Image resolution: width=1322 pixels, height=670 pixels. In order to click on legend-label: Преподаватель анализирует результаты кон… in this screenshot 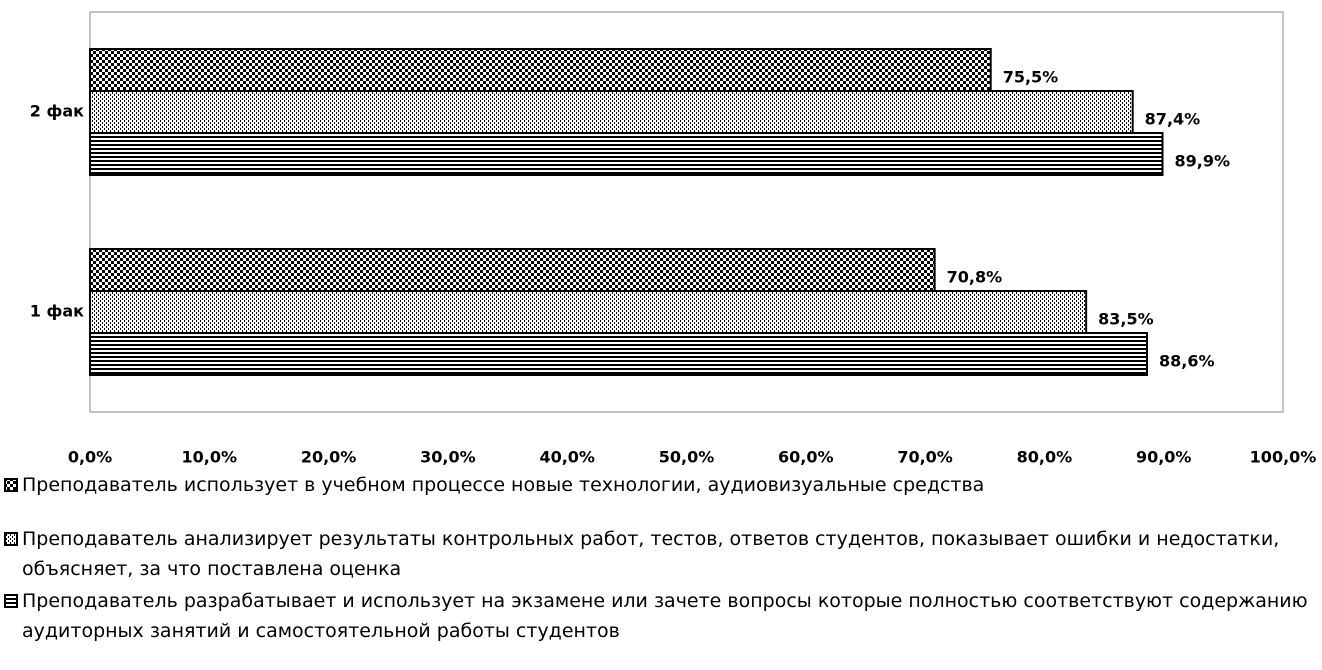, I will do `click(651, 554)`.